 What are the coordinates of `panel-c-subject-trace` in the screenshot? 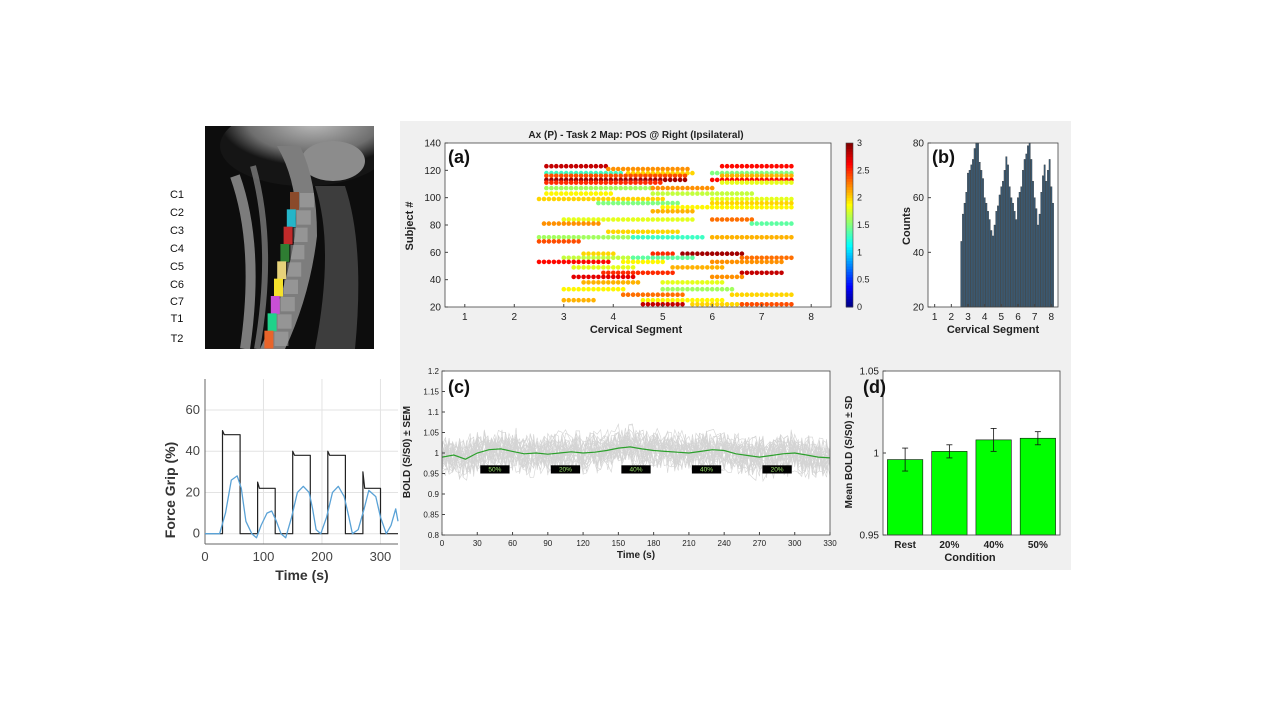 It's located at (636, 453).